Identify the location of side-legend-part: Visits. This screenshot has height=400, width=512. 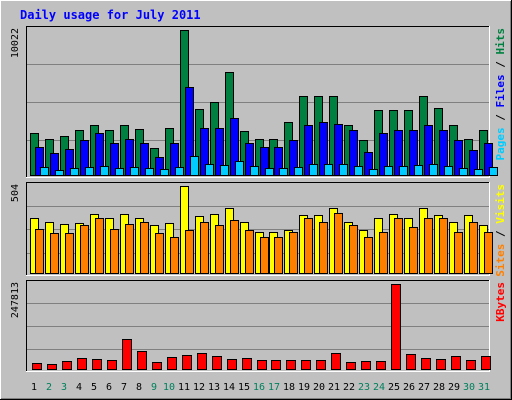
(500, 204).